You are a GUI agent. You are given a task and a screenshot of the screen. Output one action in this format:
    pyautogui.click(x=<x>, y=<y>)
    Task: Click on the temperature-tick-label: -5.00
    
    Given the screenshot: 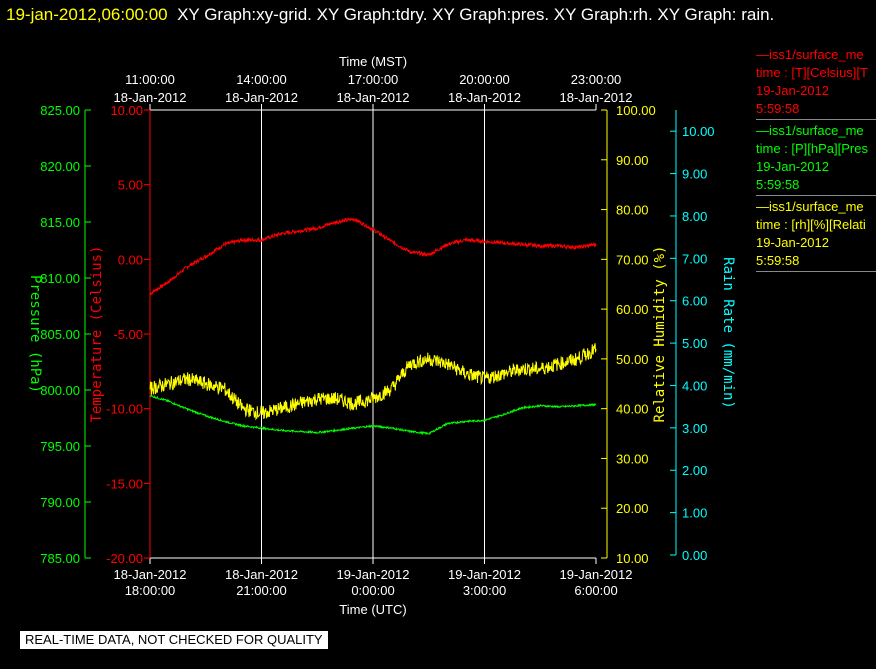 What is the action you would take?
    pyautogui.click(x=128, y=334)
    